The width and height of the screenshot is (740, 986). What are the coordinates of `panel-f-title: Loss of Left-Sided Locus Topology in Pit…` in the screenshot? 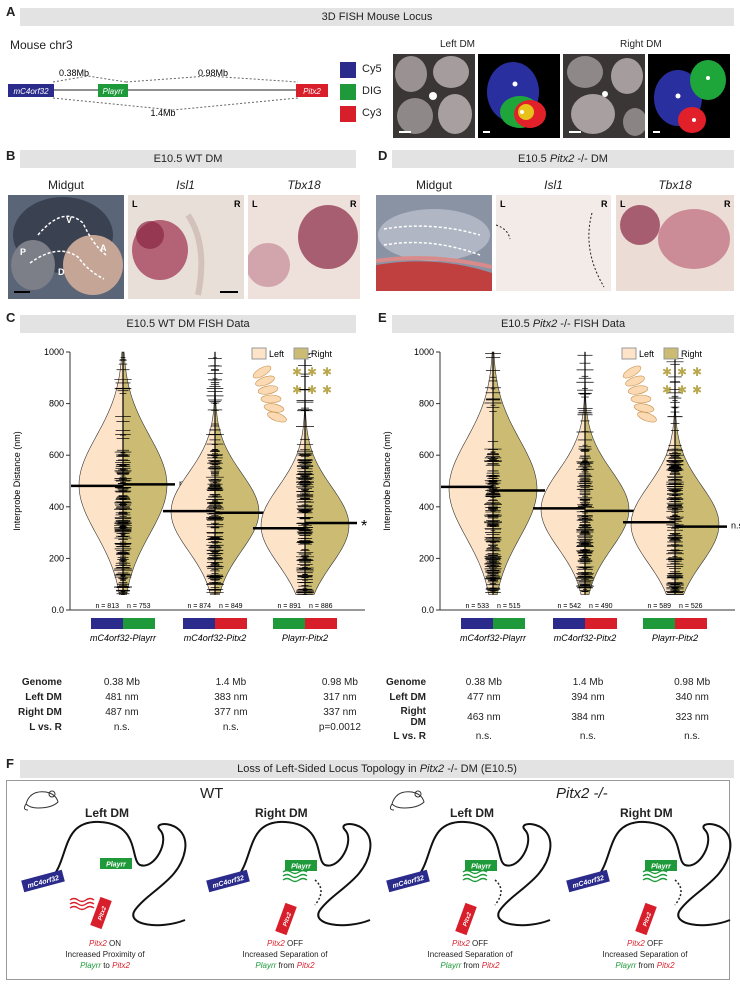 It's located at (377, 769).